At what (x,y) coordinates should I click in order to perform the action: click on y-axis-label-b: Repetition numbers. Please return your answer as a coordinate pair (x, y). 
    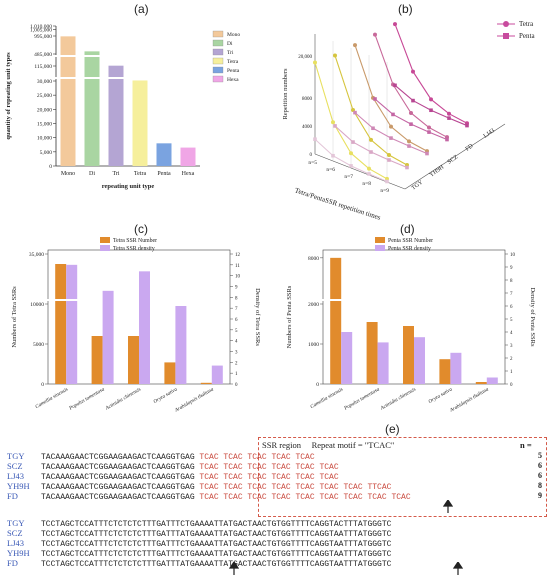
    Looking at the image, I should click on (285, 94).